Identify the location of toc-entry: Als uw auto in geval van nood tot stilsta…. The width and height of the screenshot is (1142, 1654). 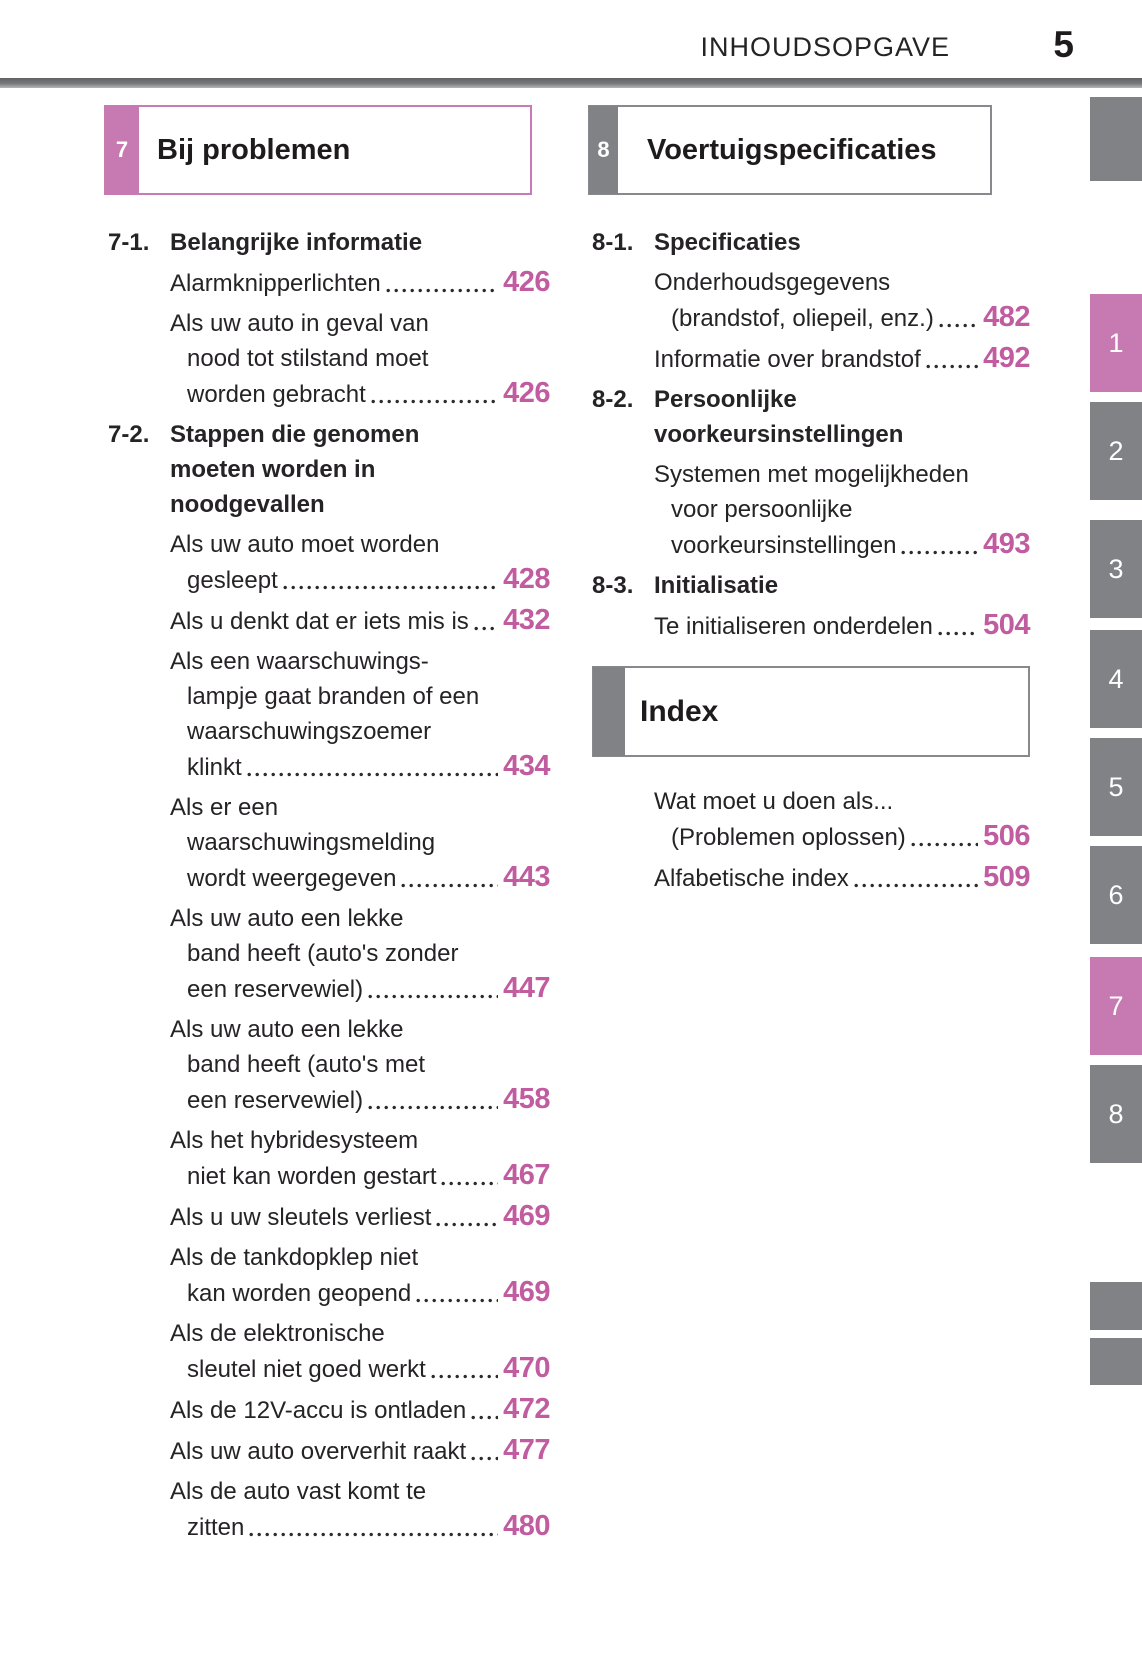
(329, 359).